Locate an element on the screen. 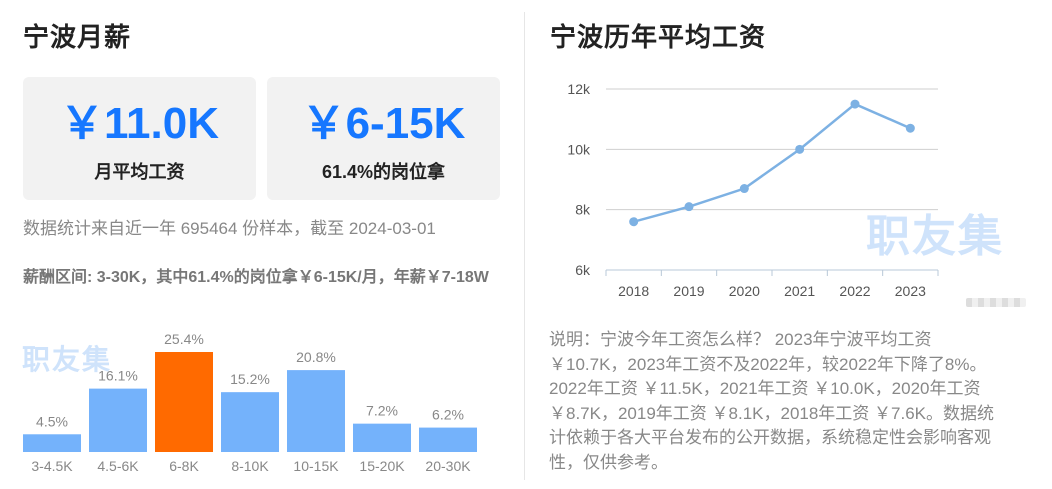  bar-category-label: 4.5-6K is located at coordinates (118, 466).